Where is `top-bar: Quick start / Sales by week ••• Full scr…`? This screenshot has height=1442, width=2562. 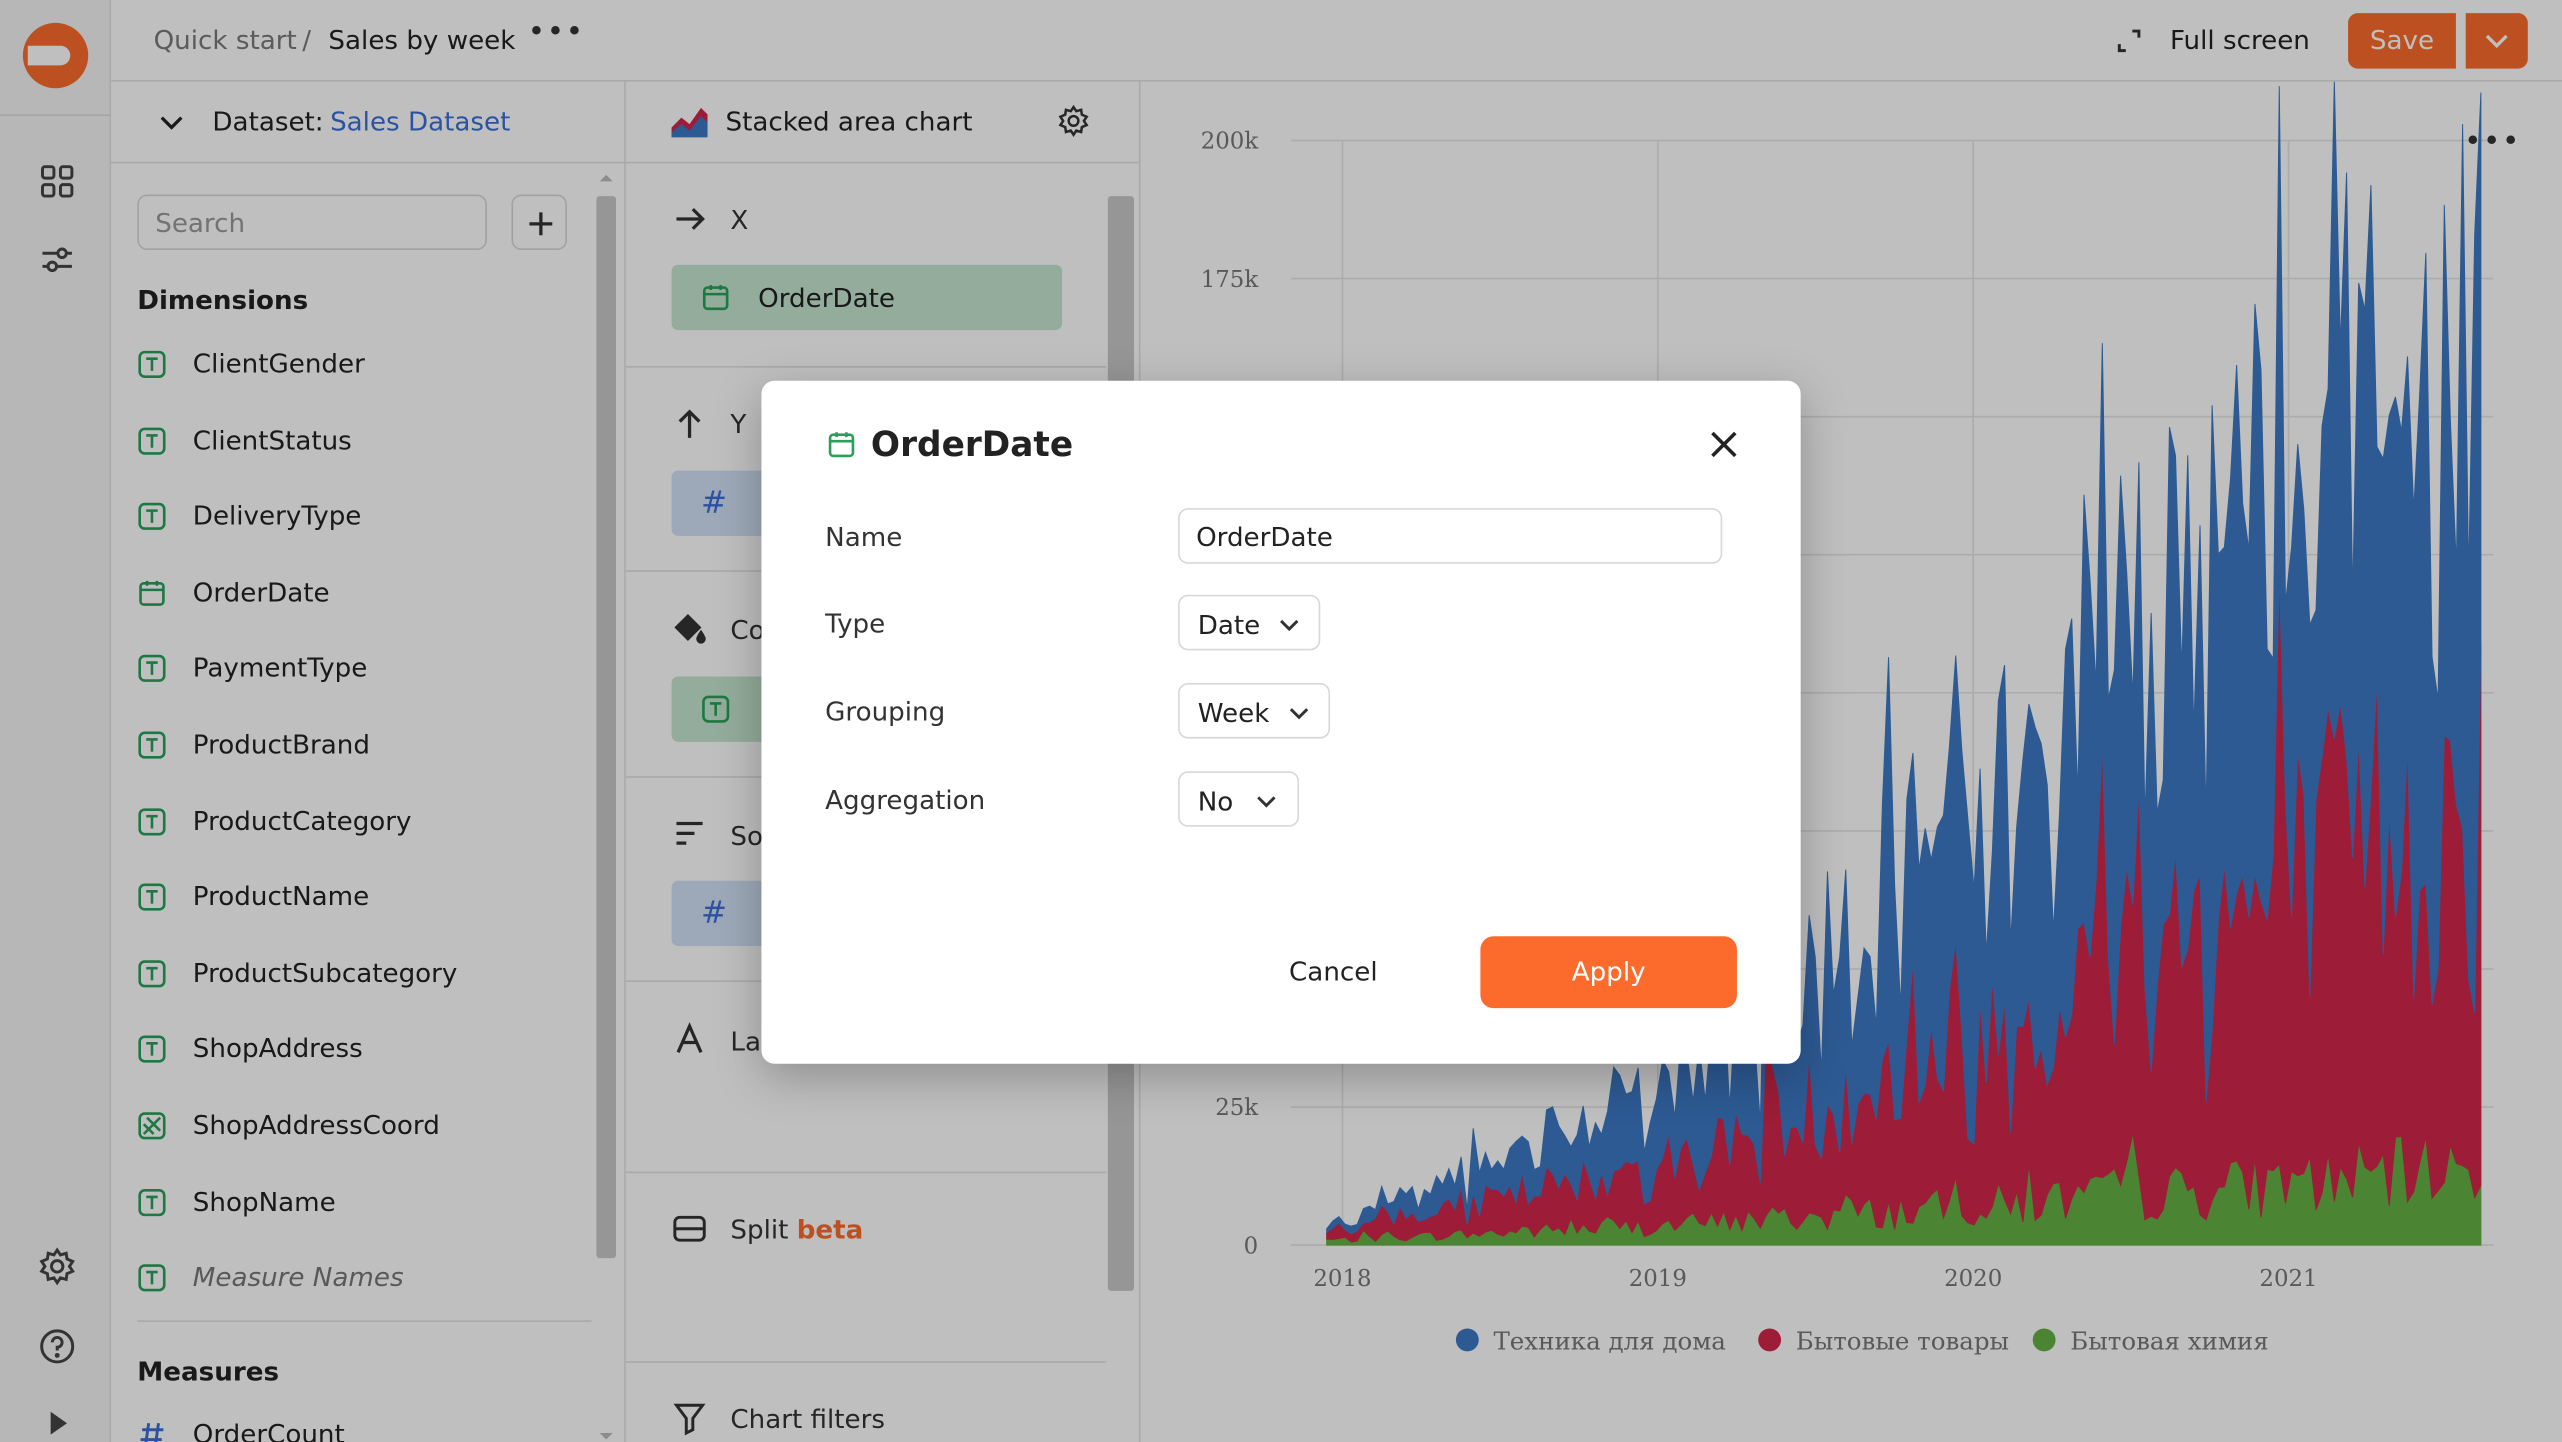
top-bar: Quick start / Sales by week ••• Full scr… is located at coordinates (1336, 41).